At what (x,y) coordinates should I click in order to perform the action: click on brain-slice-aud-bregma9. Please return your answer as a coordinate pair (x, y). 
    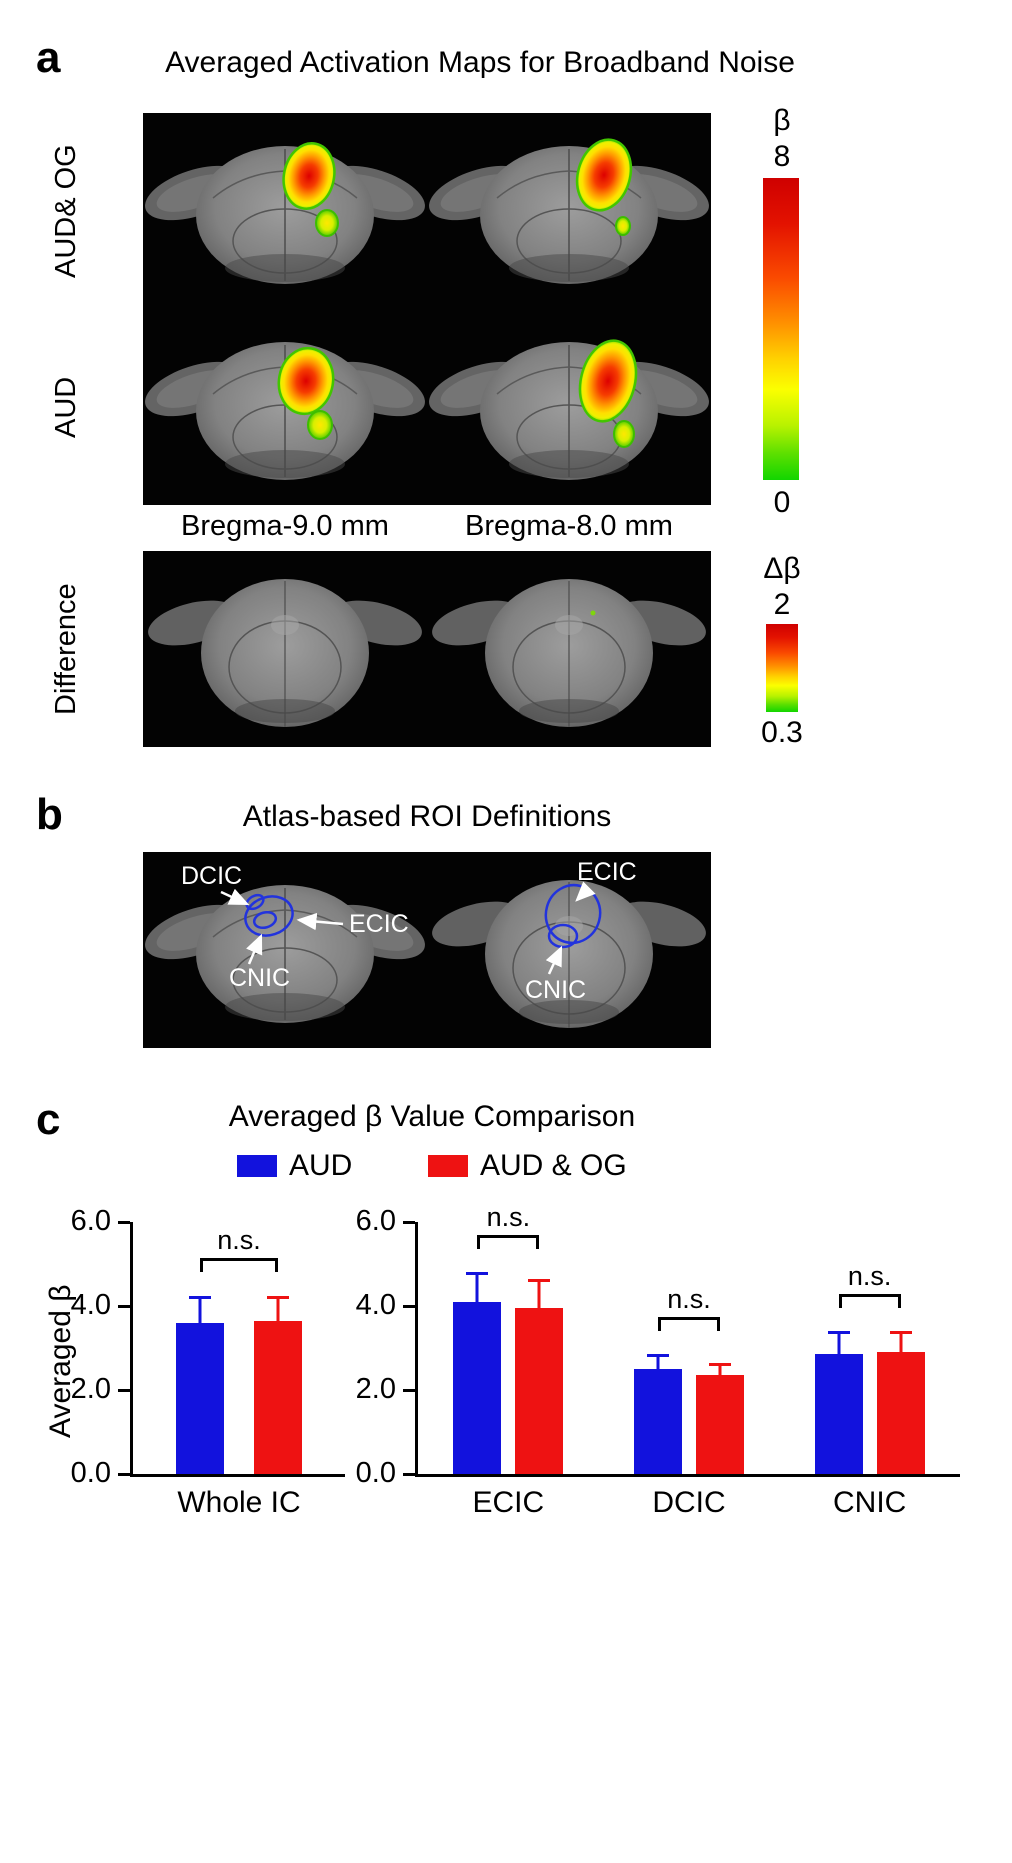
    Looking at the image, I should click on (285, 407).